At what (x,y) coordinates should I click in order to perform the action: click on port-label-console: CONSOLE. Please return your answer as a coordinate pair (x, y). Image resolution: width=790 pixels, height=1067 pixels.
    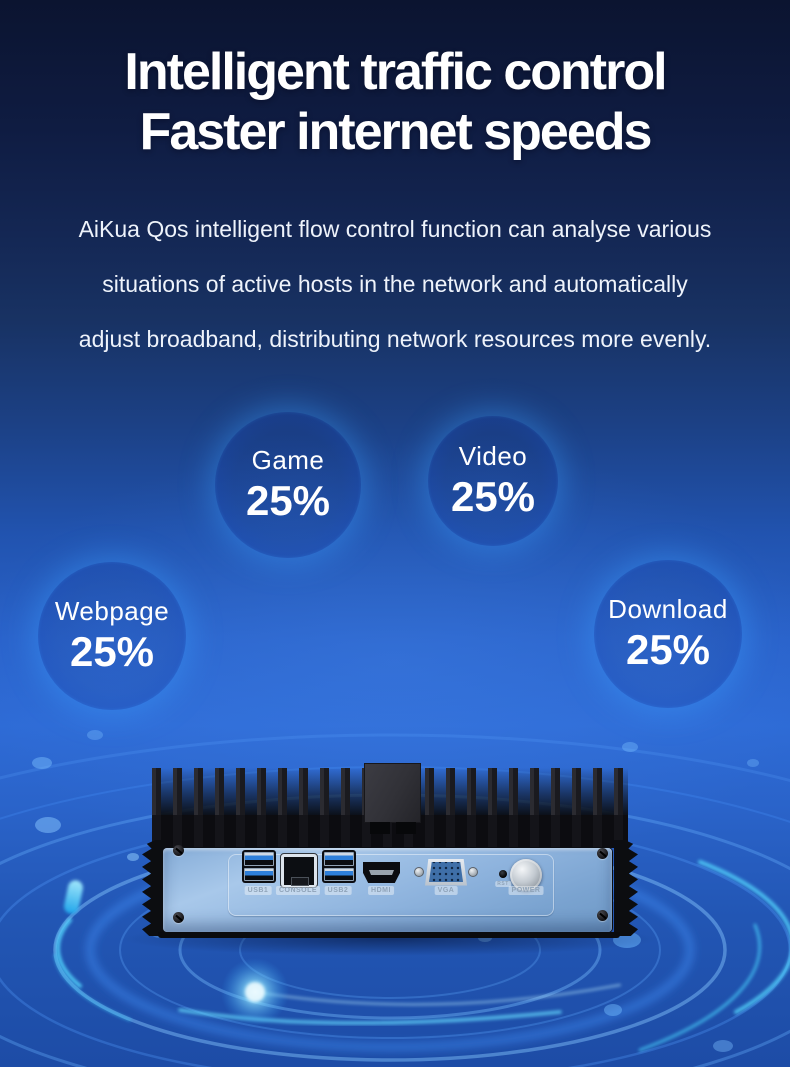
    Looking at the image, I should click on (298, 890).